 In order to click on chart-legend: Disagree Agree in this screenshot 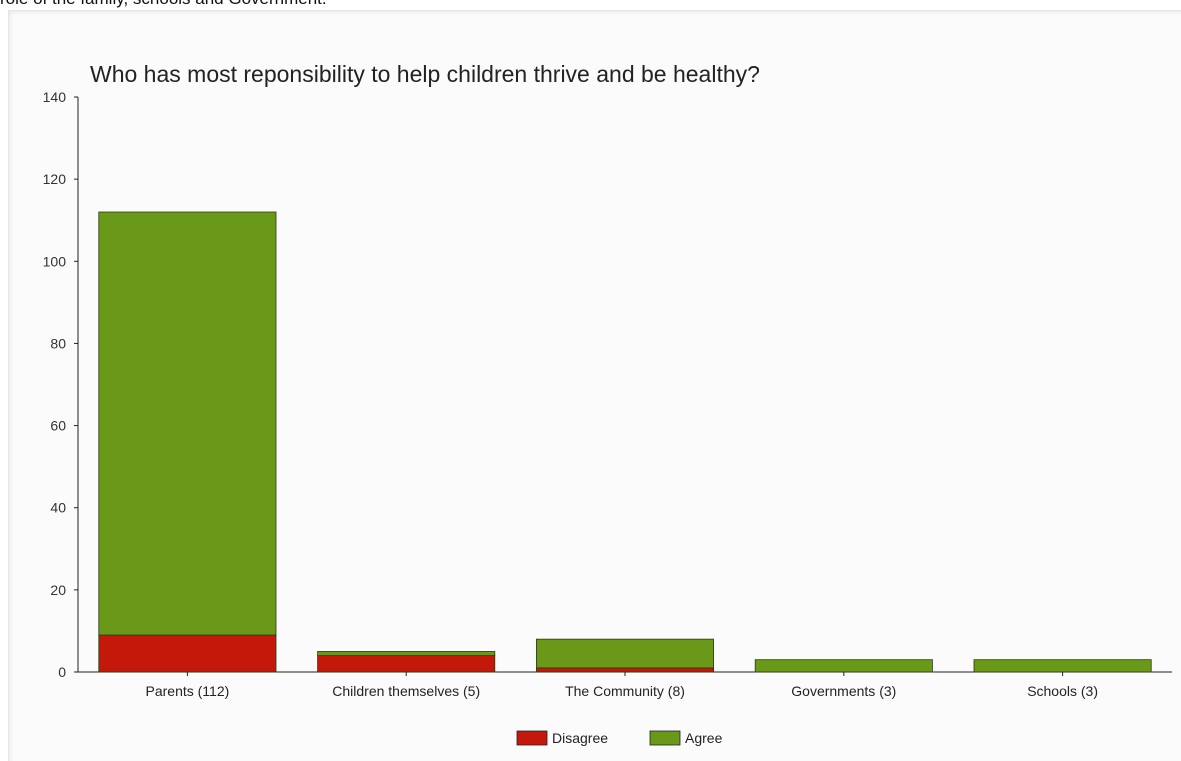, I will do `click(619, 738)`.